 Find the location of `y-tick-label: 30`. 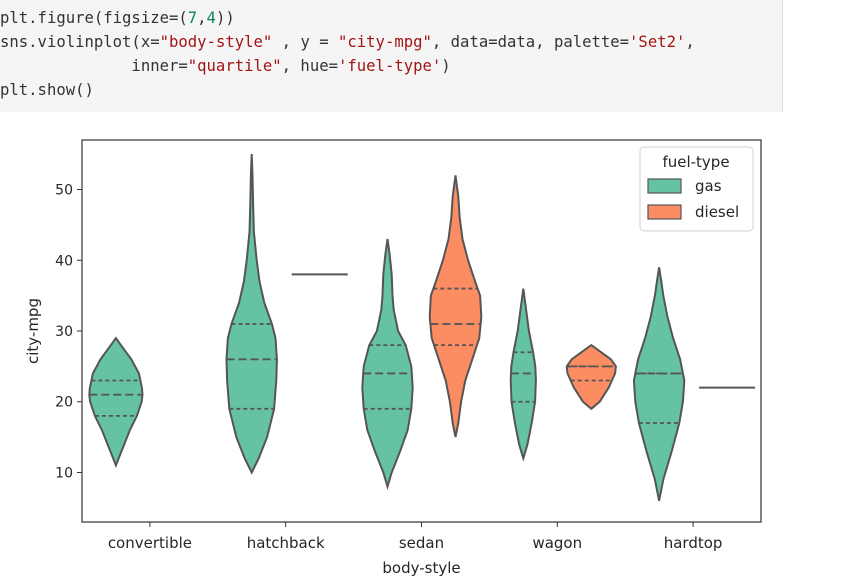

y-tick-label: 30 is located at coordinates (64, 332).